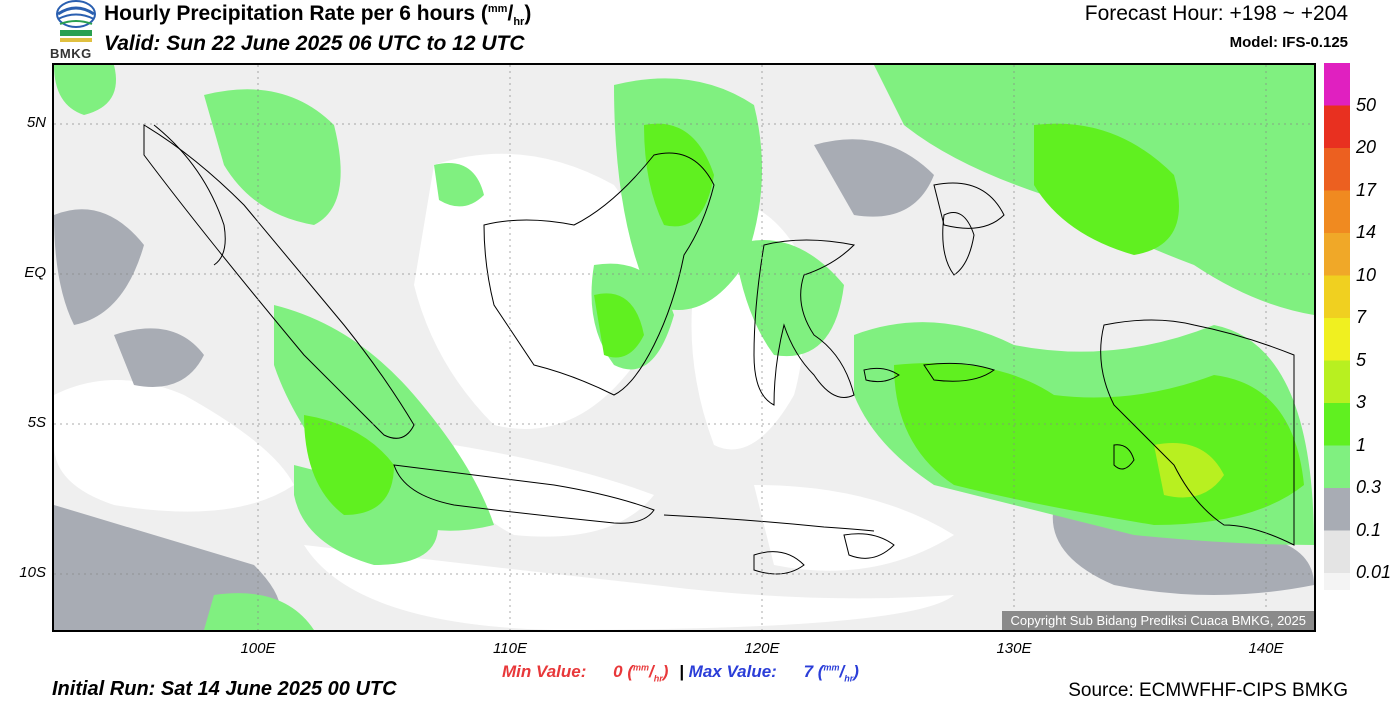 The width and height of the screenshot is (1400, 709). I want to click on colorbar-label: 5, so click(1361, 360).